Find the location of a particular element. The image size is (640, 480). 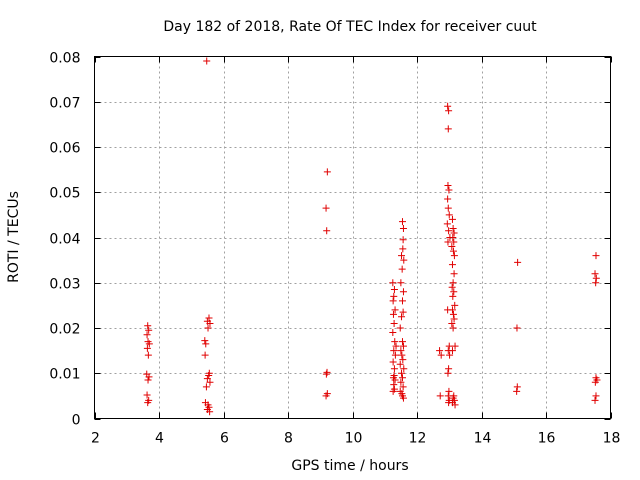

y-tick-label: 0.07 is located at coordinates (64, 104).